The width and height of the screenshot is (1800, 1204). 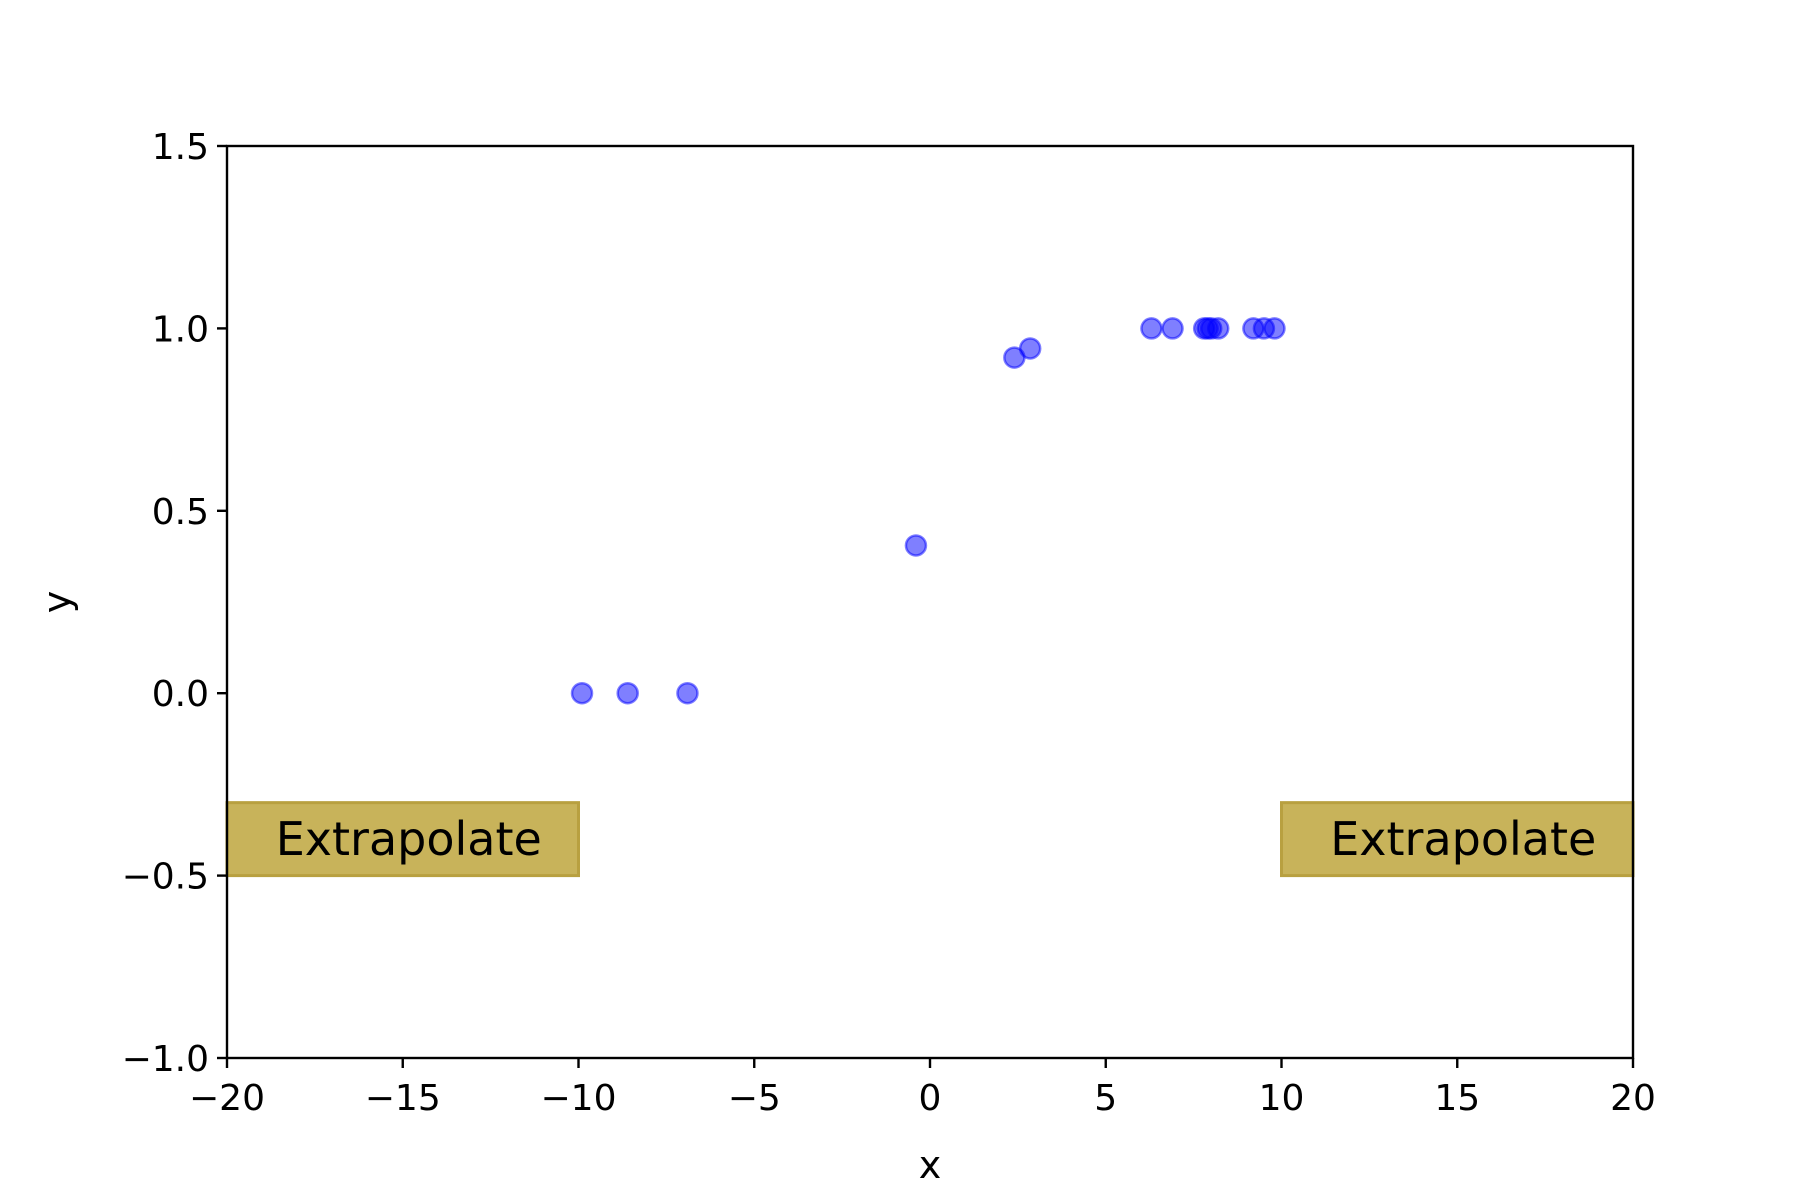 What do you see at coordinates (227, 1098) in the screenshot?
I see `x-tick-label: −20` at bounding box center [227, 1098].